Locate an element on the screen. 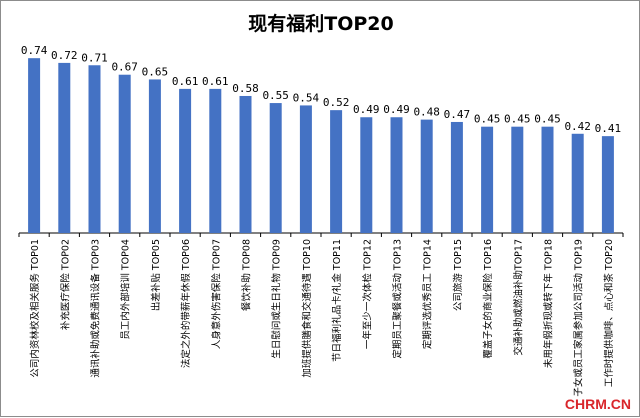 The height and width of the screenshot is (418, 640). value-label: 0.71 is located at coordinates (94, 57).